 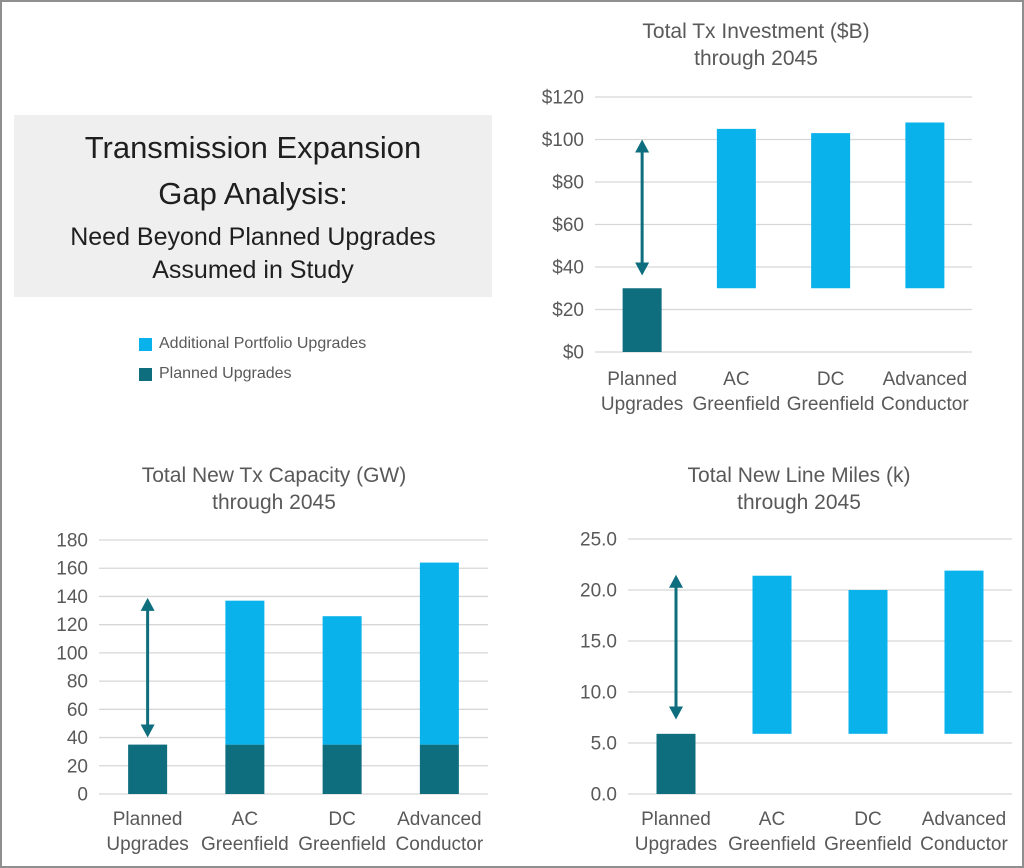 I want to click on y-tick-label: 0, so click(x=82, y=795).